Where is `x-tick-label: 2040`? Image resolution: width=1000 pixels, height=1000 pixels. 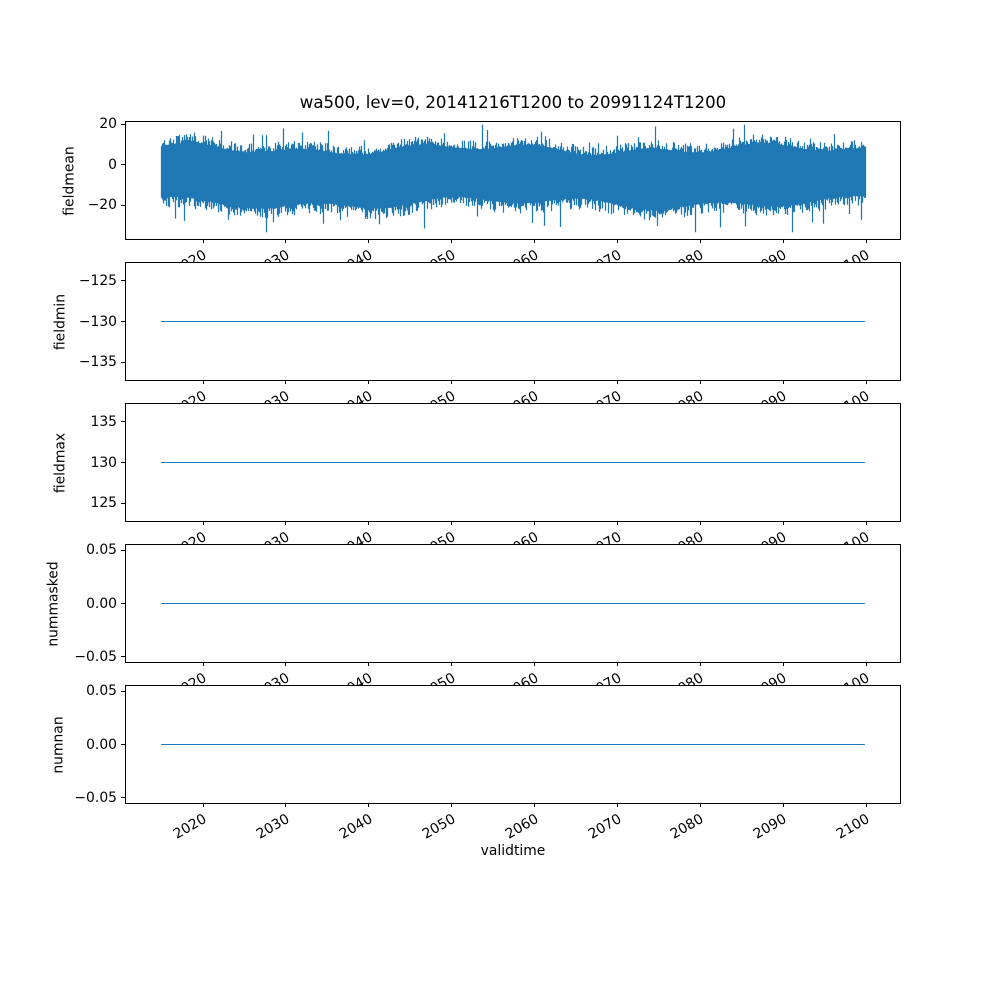 x-tick-label: 2040 is located at coordinates (356, 827).